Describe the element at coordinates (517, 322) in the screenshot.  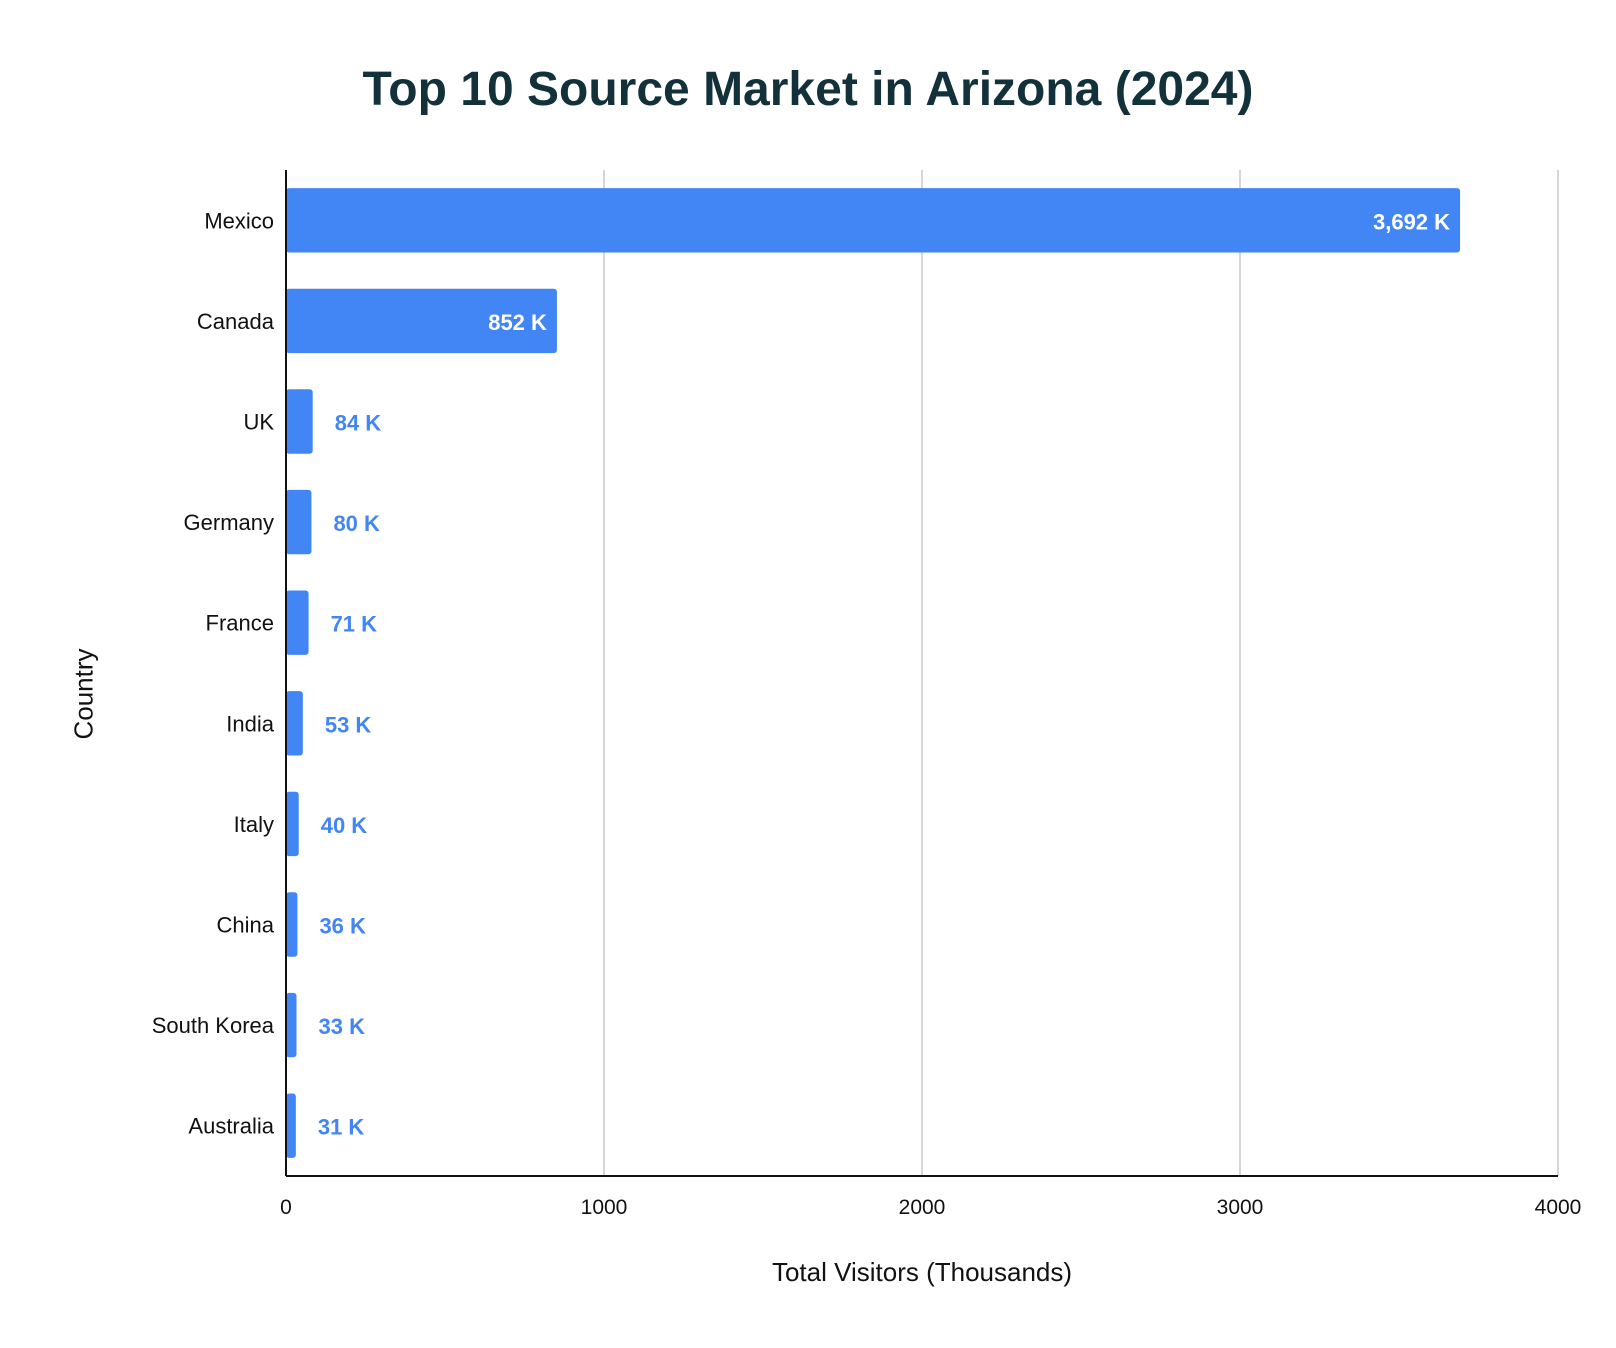
I see `data-label: 852 K` at that location.